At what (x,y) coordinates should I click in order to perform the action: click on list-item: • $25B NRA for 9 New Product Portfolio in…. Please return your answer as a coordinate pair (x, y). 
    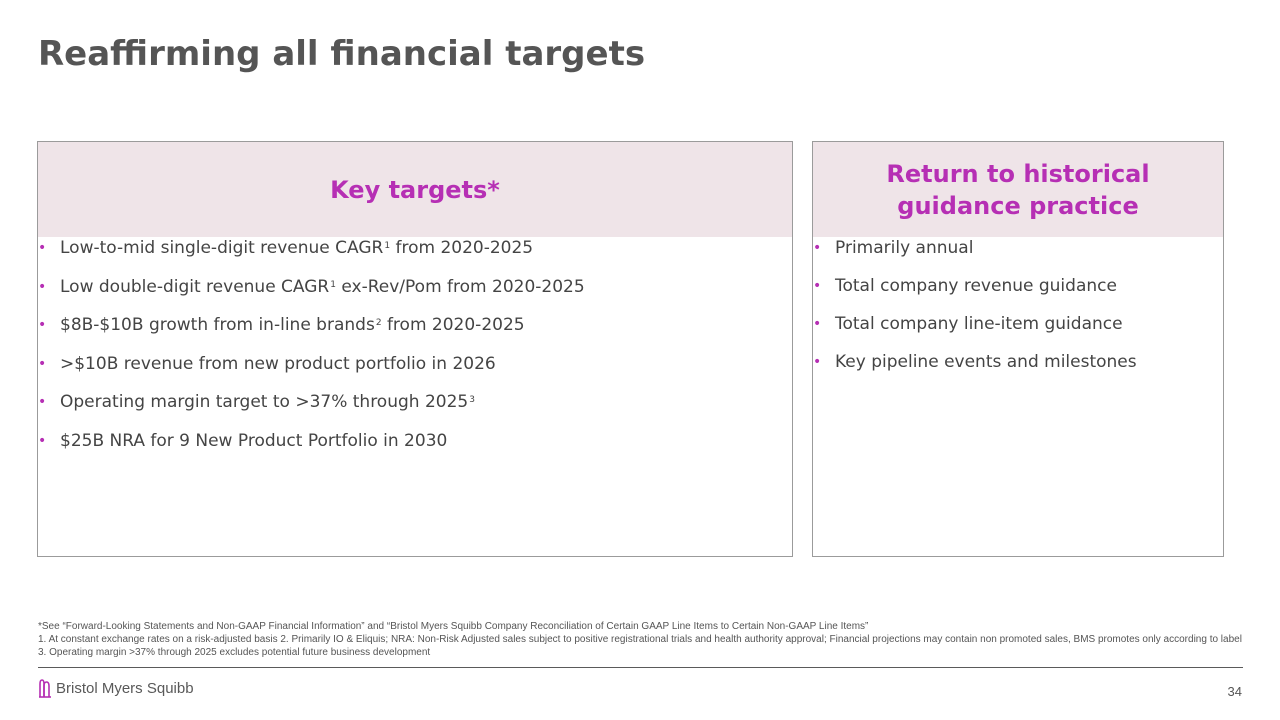
    Looking at the image, I should click on (243, 440).